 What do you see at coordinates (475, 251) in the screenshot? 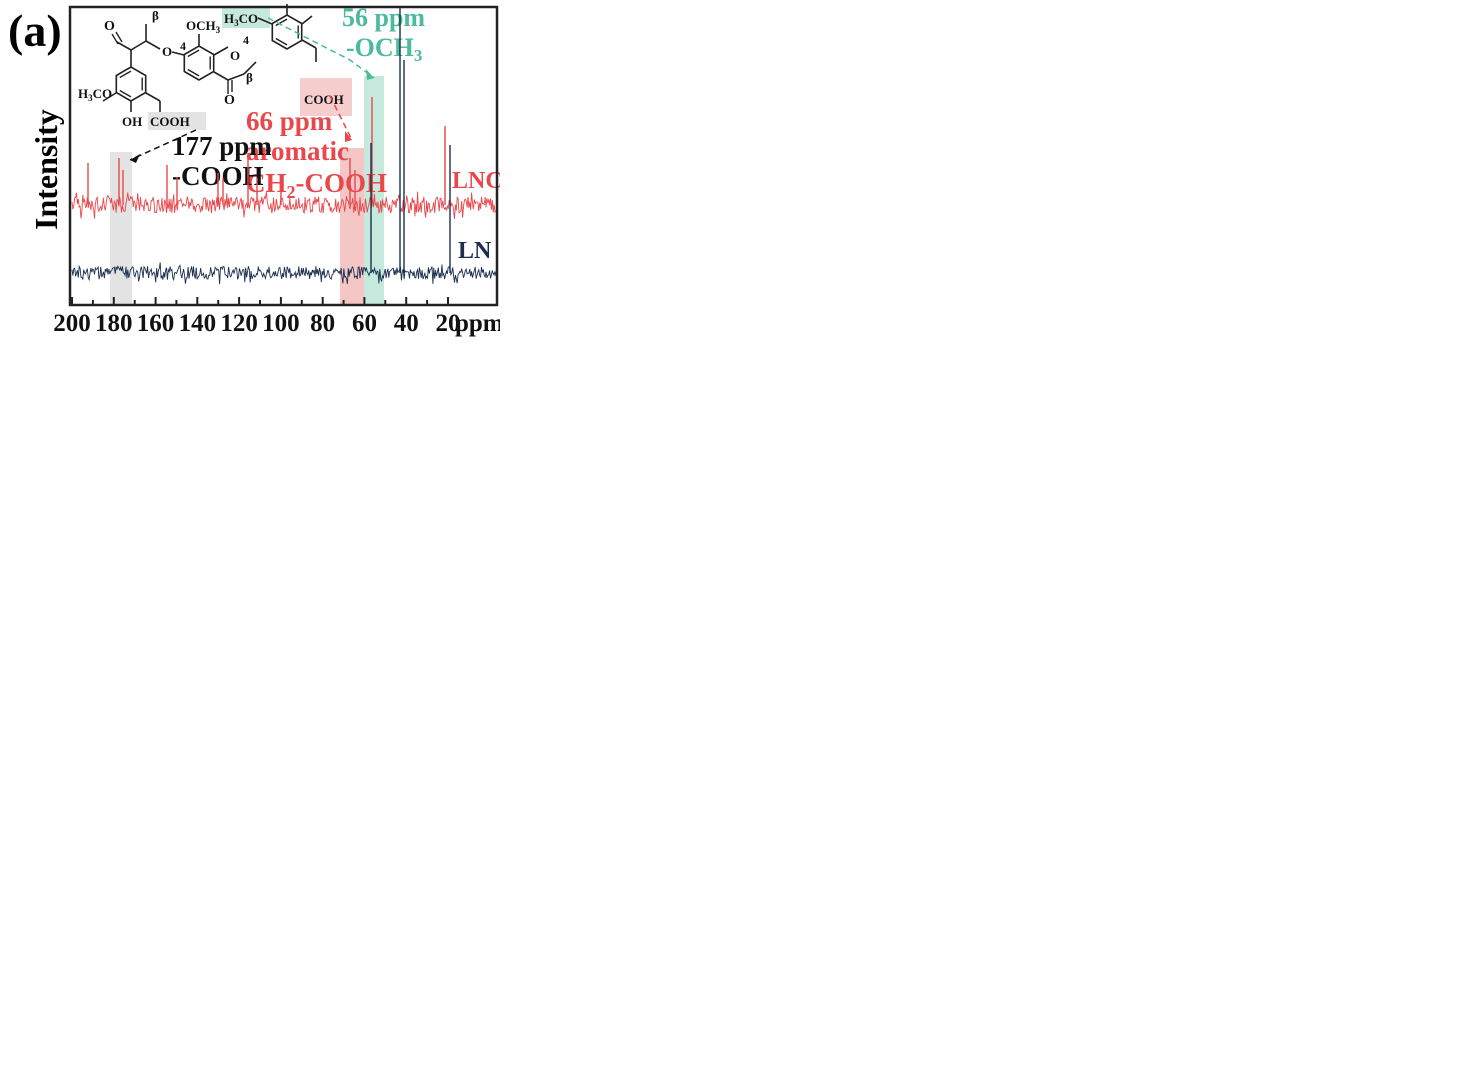
I see `svg-text: LN` at bounding box center [475, 251].